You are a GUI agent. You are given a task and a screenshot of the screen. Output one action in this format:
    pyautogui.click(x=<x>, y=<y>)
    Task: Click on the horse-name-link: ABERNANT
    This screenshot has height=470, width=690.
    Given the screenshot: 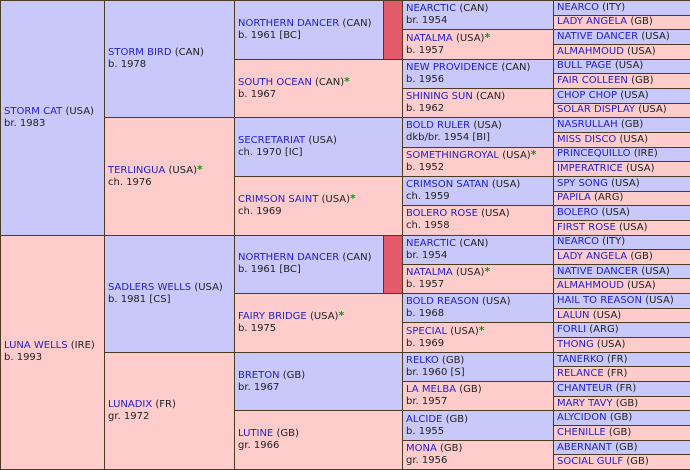 What is the action you would take?
    pyautogui.click(x=584, y=447)
    